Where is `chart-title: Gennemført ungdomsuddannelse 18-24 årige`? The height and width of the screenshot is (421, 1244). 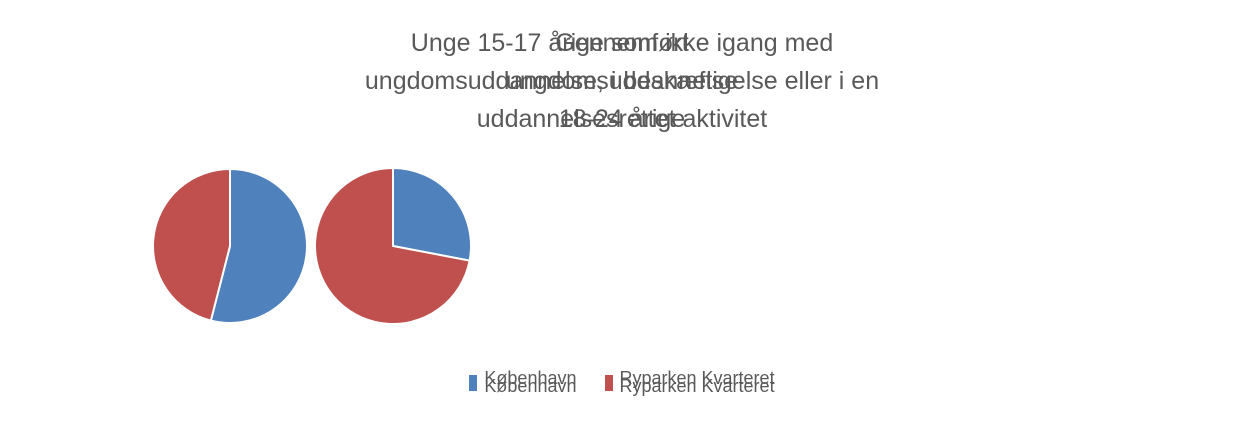
chart-title: Gennemført ungdomsuddannelse 18-24 årige is located at coordinates (622, 81).